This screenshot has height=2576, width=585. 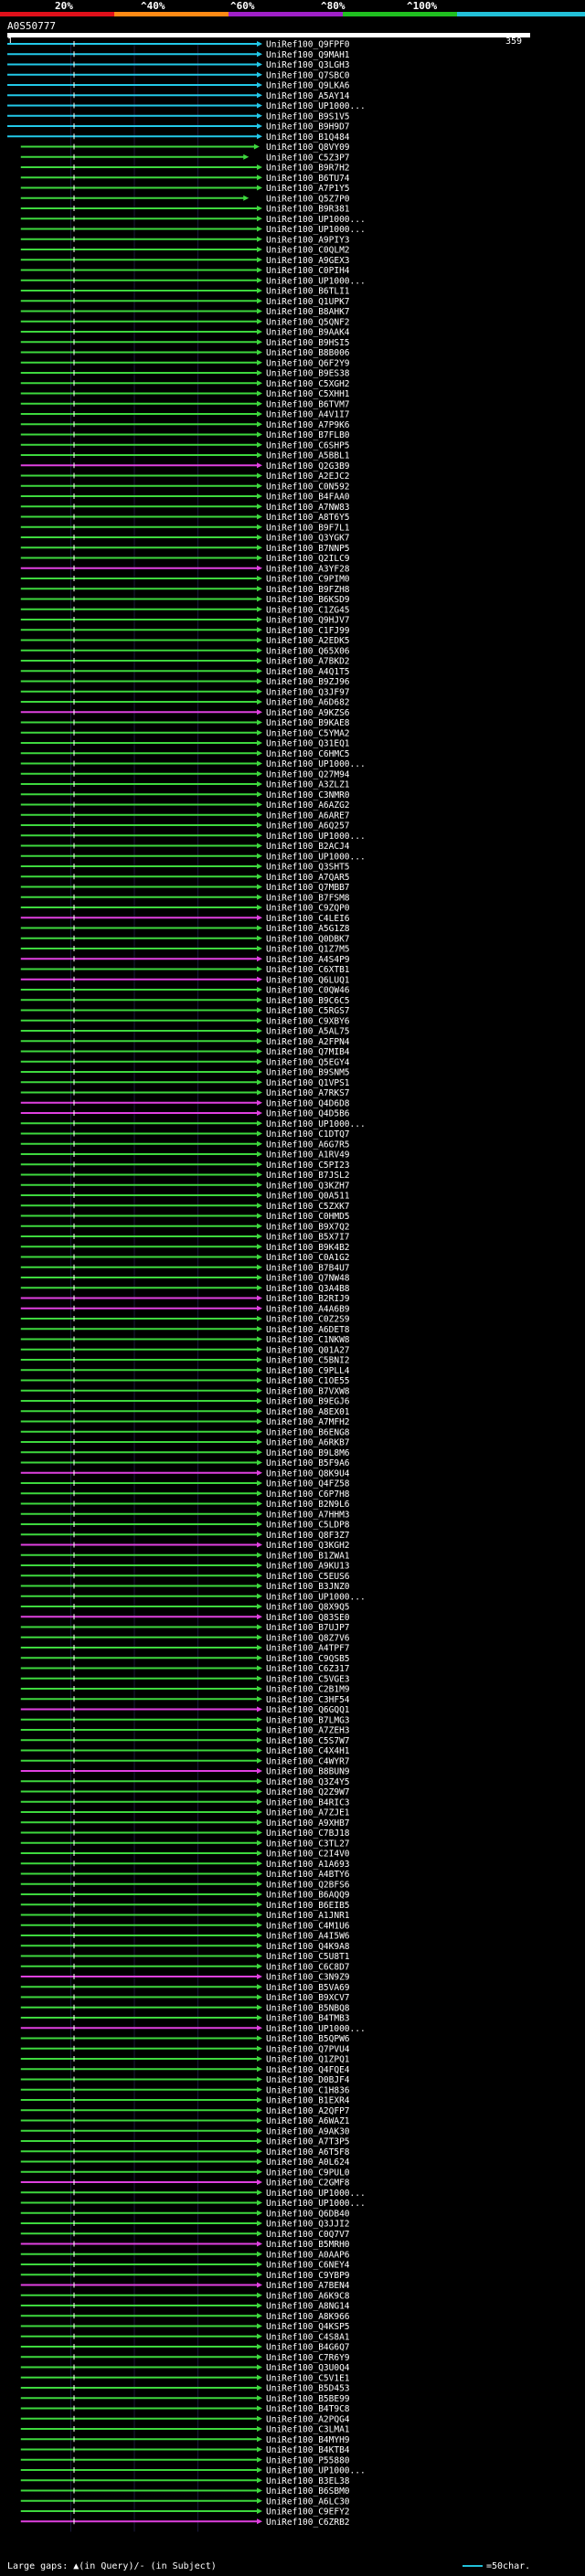 What do you see at coordinates (185, 1186) in the screenshot?
I see `hit-row: UniRef100_Q3KZH7` at bounding box center [185, 1186].